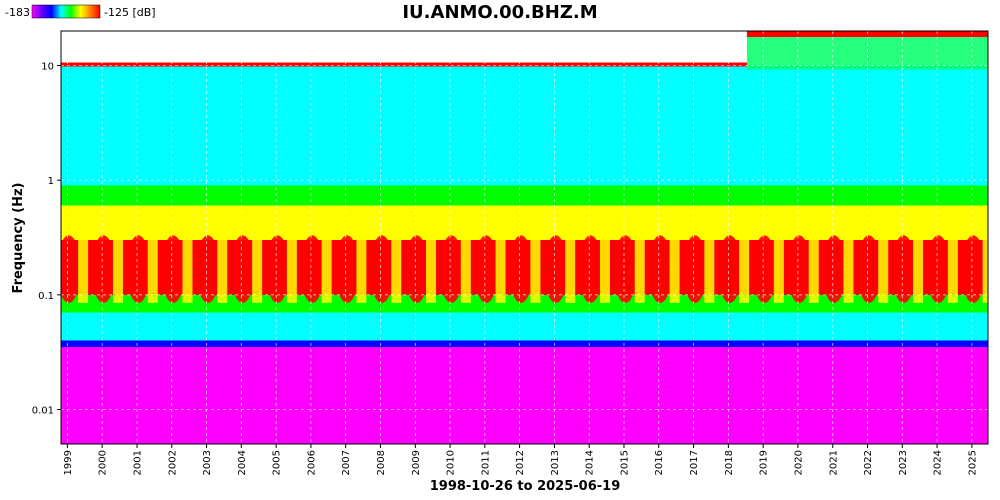 Image resolution: width=1000 pixels, height=500 pixels. What do you see at coordinates (624, 462) in the screenshot?
I see `x-tick-label: 2015` at bounding box center [624, 462].